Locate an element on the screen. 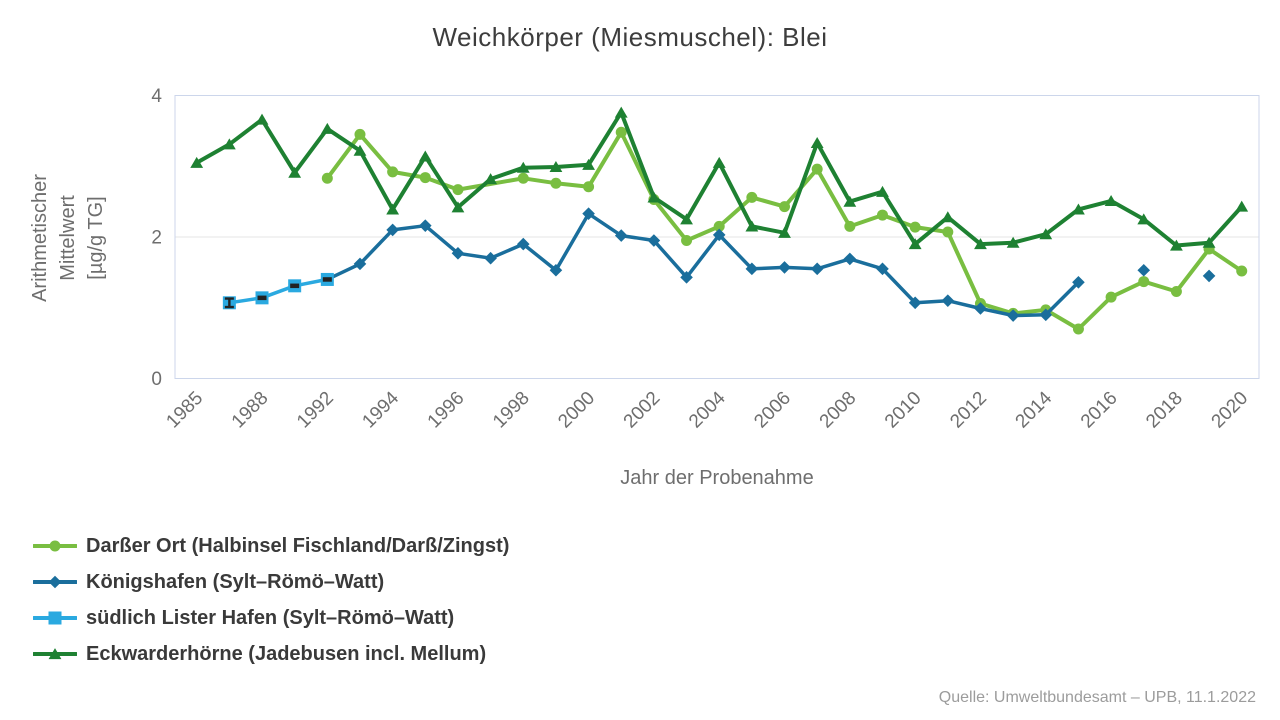 Image resolution: width=1280 pixels, height=720 pixels. x-axis-tick: 1992 is located at coordinates (315, 410).